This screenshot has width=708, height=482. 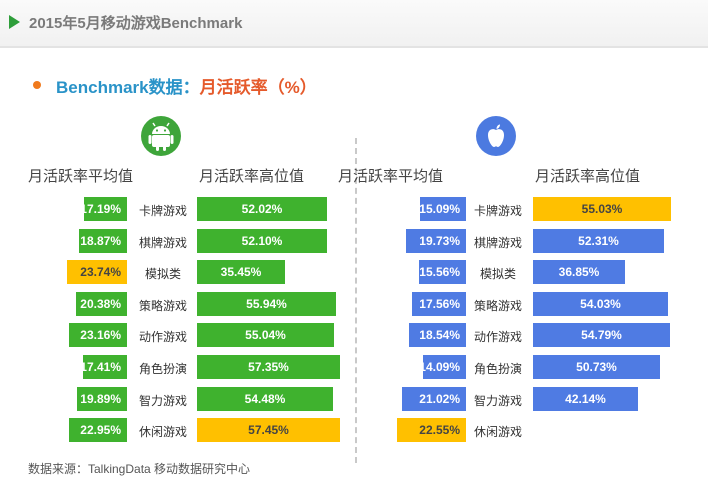 What do you see at coordinates (98, 430) in the screenshot?
I see `bar-average: 22.95%` at bounding box center [98, 430].